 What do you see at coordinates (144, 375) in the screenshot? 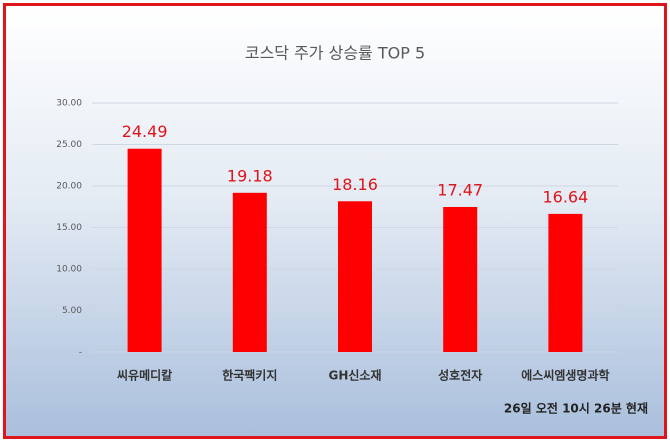
I see `x-tick-label: 씨유메디칼` at bounding box center [144, 375].